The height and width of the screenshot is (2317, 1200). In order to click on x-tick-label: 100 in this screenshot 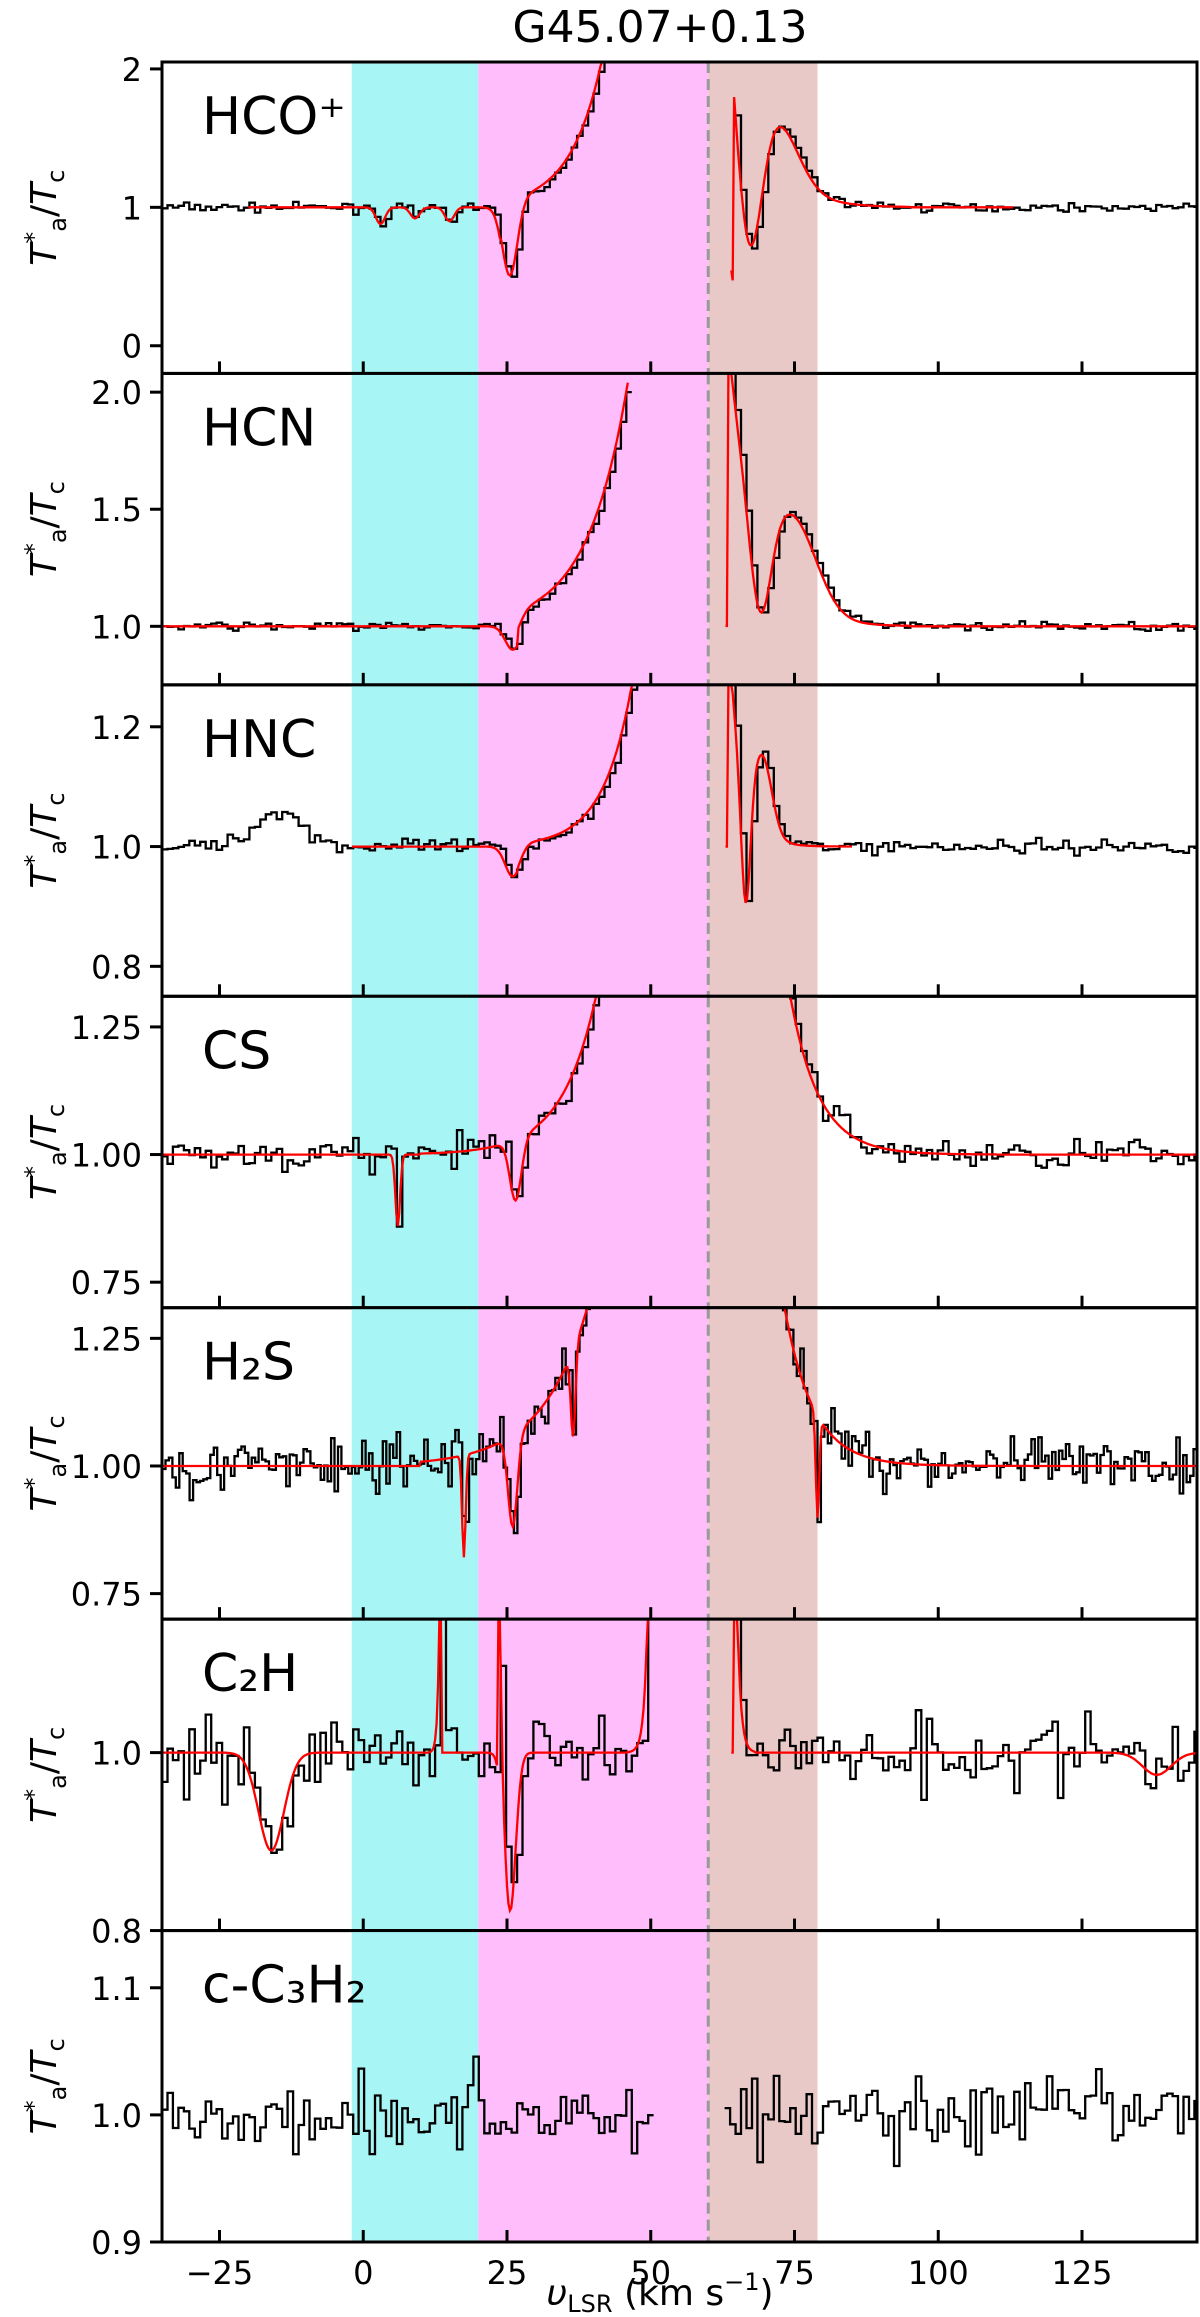, I will do `click(938, 2273)`.